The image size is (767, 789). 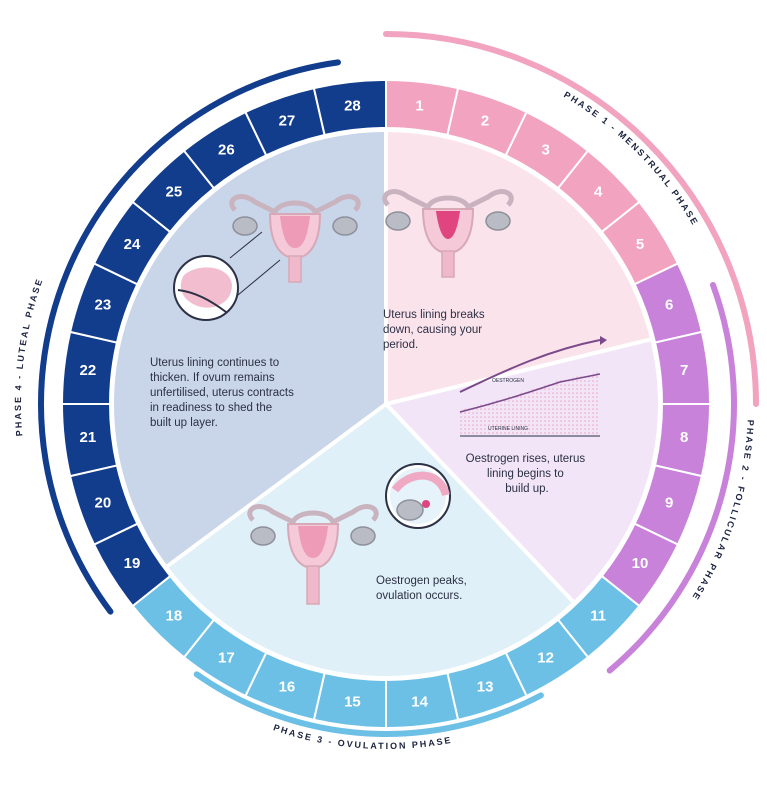 What do you see at coordinates (287, 687) in the screenshot?
I see `day-number: 16` at bounding box center [287, 687].